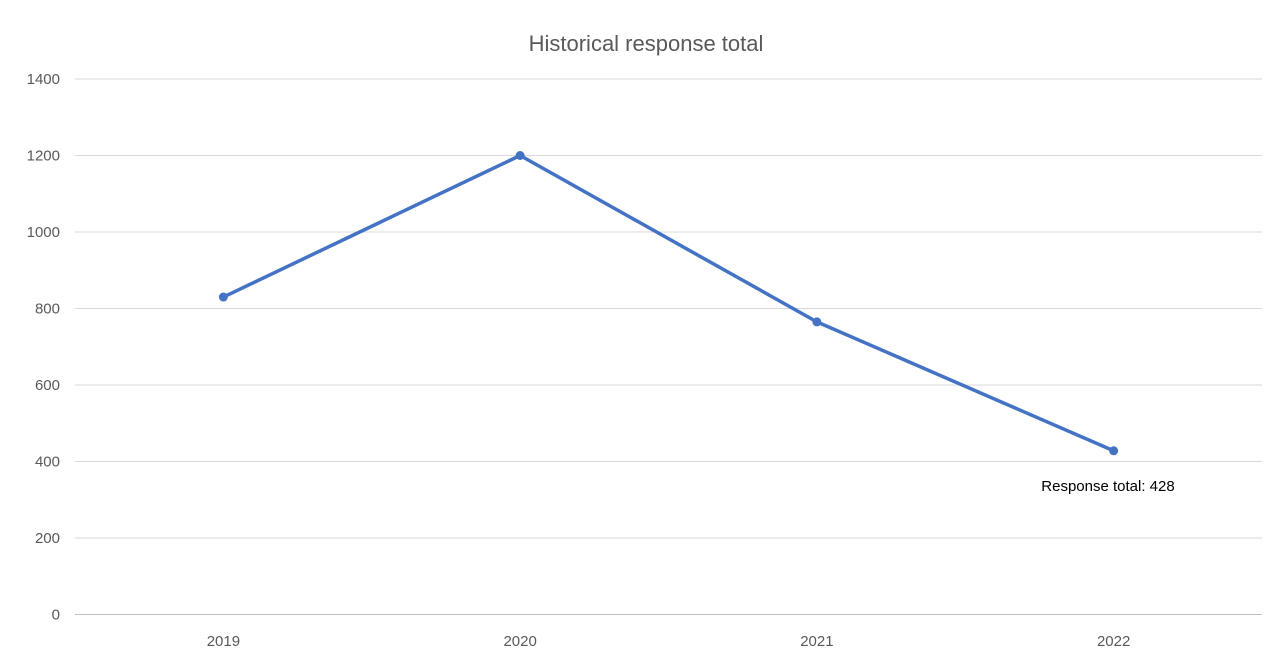 The width and height of the screenshot is (1276, 666). What do you see at coordinates (646, 43) in the screenshot?
I see `chart-title: Historical response total` at bounding box center [646, 43].